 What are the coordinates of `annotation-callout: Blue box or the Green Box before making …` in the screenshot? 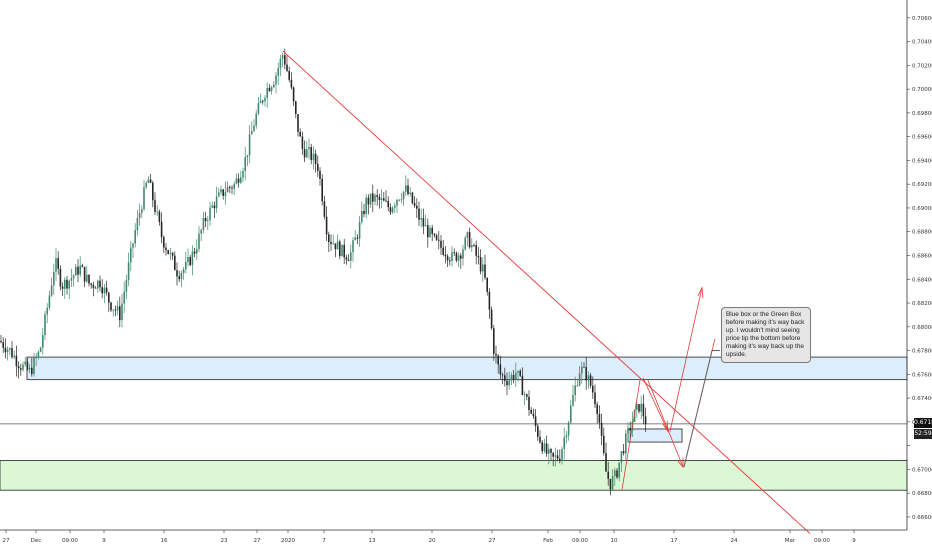 It's located at (766, 335).